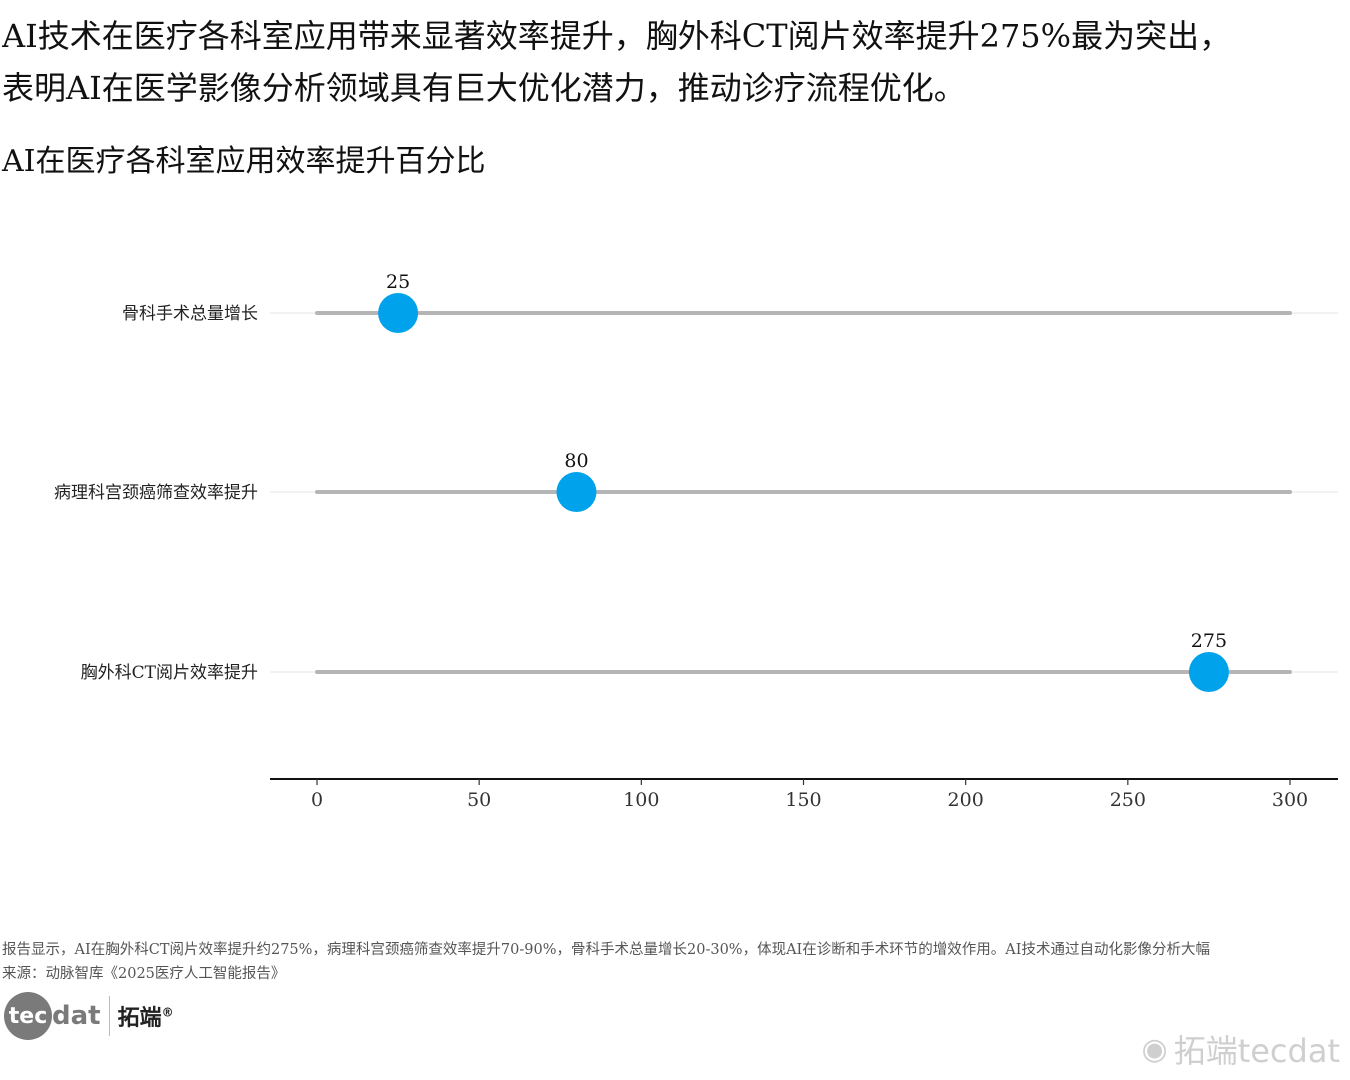 The height and width of the screenshot is (1080, 1350). Describe the element at coordinates (244, 161) in the screenshot. I see `chart-subtitle: AI在医疗各科室应用效率提升百分比` at that location.